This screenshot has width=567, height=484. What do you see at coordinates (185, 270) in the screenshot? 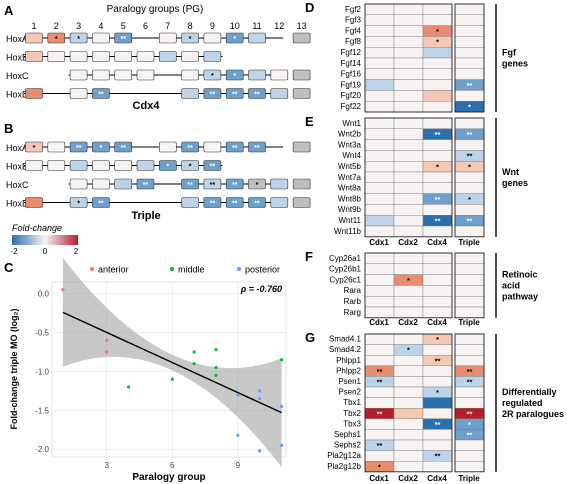
I see `scatter-legend: anterior middle posterior` at bounding box center [185, 270].